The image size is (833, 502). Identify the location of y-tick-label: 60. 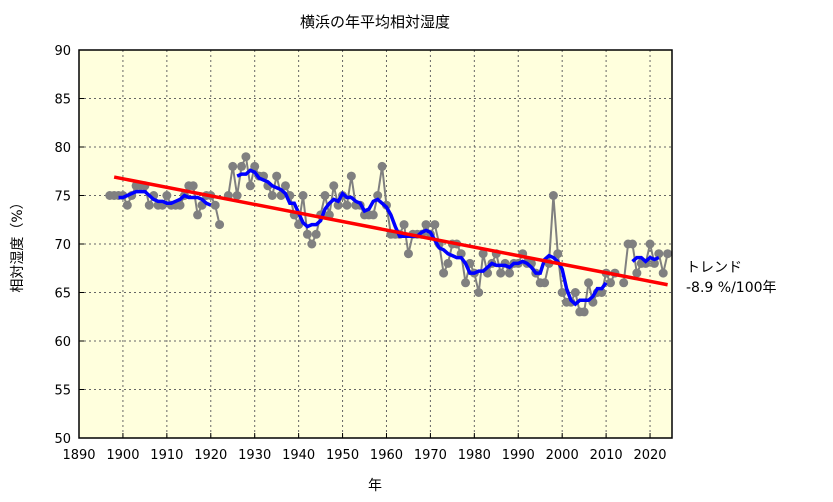
(62, 342).